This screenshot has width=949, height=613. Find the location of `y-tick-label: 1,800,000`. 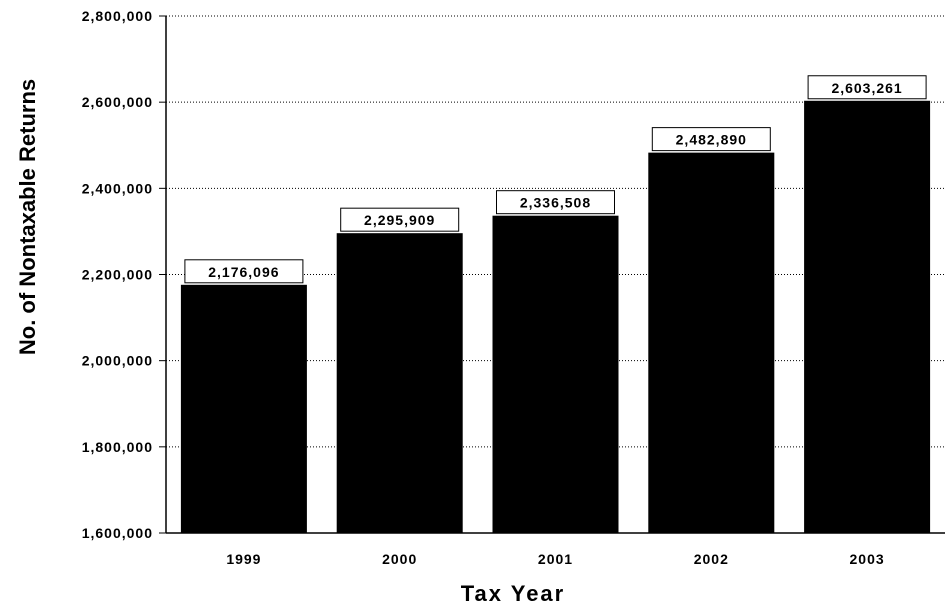

y-tick-label: 1,800,000 is located at coordinates (117, 447).